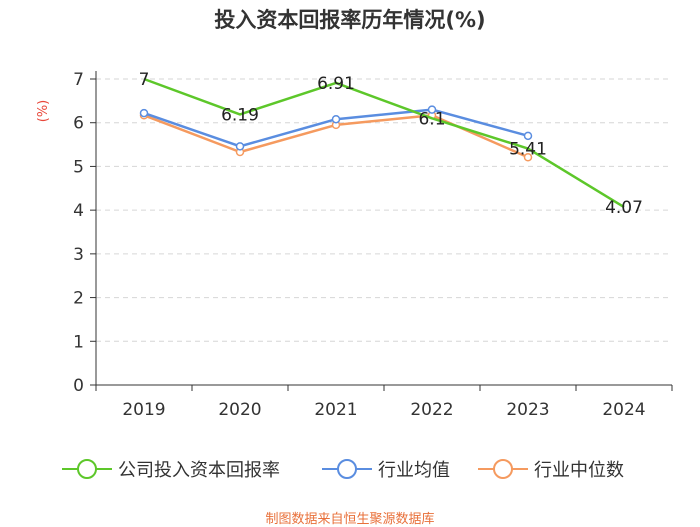 Image resolution: width=700 pixels, height=527 pixels. What do you see at coordinates (43, 111) in the screenshot?
I see `y-axis-label: (%)` at bounding box center [43, 111].